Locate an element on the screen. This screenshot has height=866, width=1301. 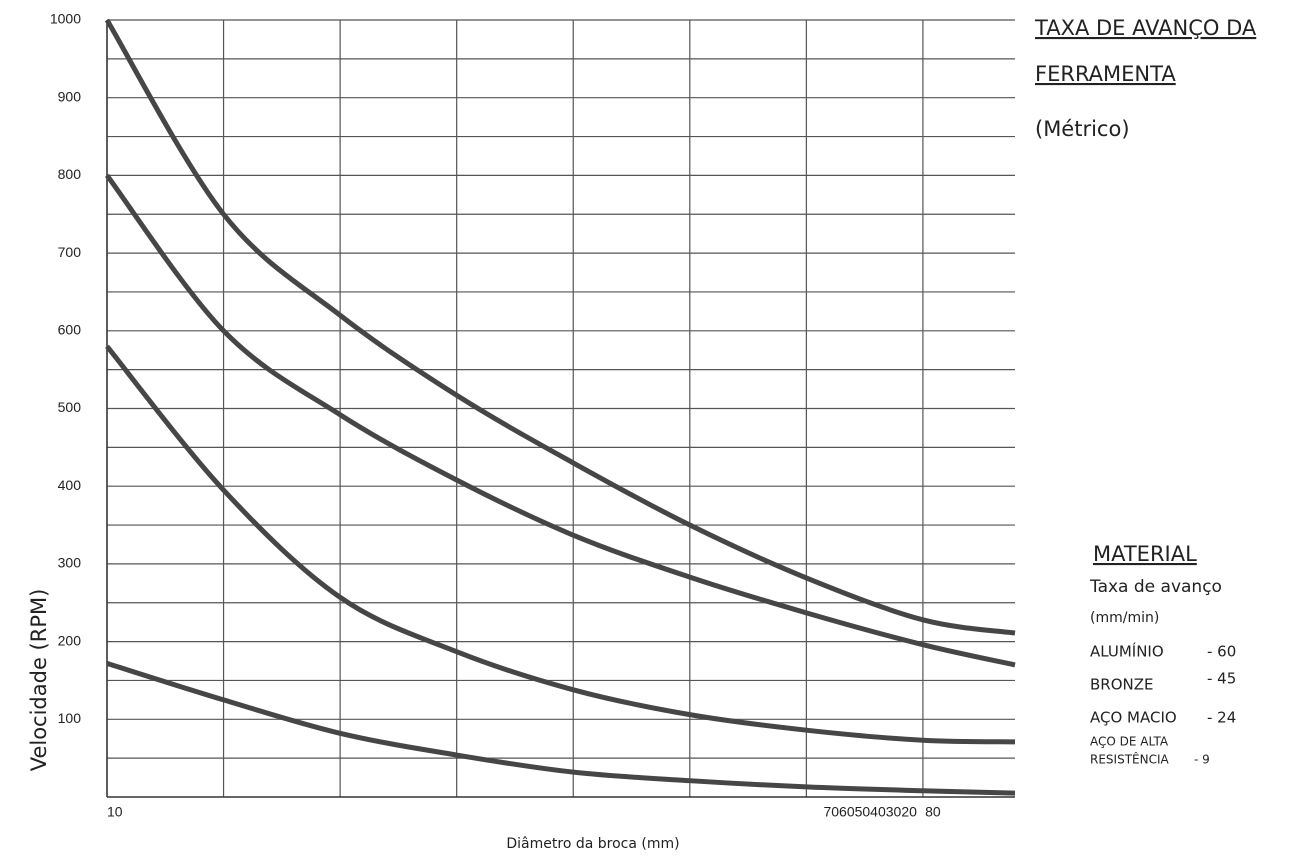
material-rate: - 9 is located at coordinates (1202, 760).